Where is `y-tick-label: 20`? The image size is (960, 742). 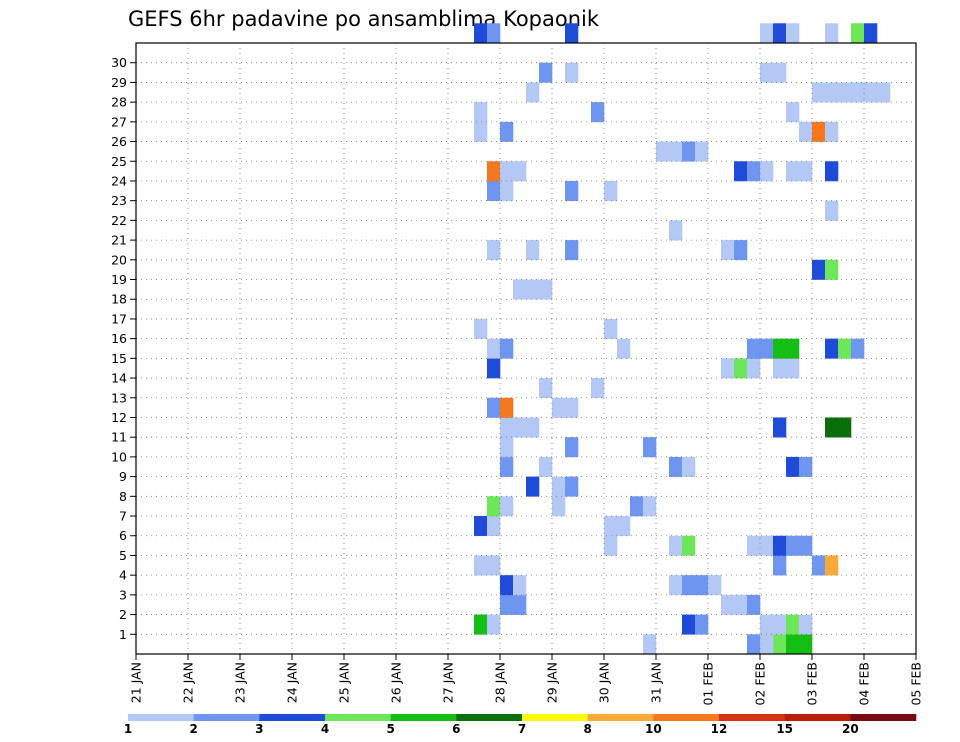 y-tick-label: 20 is located at coordinates (119, 259).